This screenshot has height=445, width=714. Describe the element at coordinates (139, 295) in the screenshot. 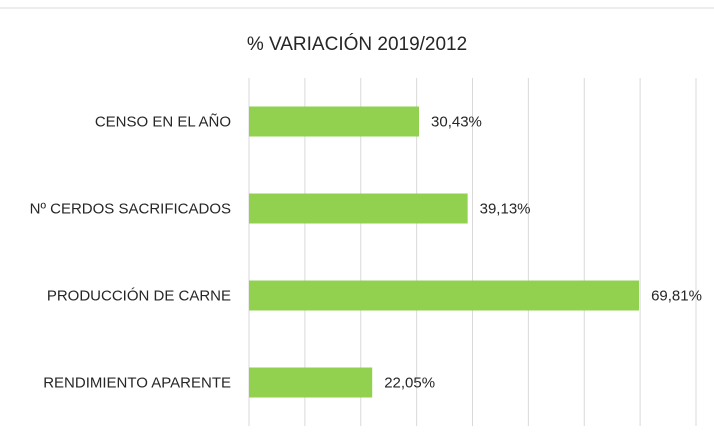

I see `y-tick-label: PRODUCCIÓN DE CARNE` at that location.